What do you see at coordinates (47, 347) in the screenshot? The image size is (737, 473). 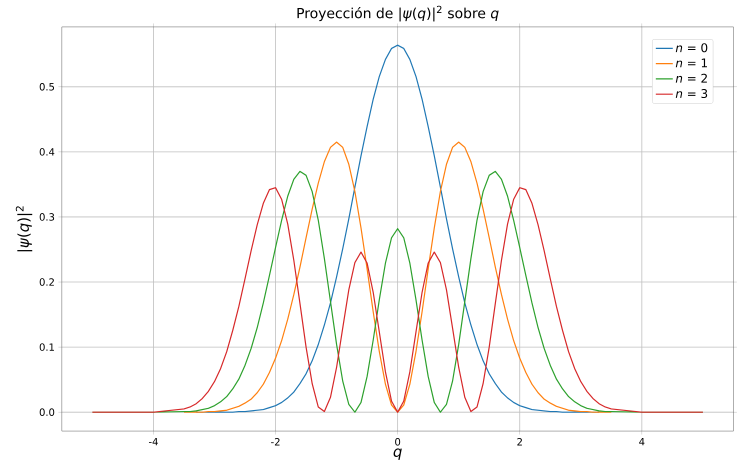 I see `y-tick-label: 0.1` at bounding box center [47, 347].